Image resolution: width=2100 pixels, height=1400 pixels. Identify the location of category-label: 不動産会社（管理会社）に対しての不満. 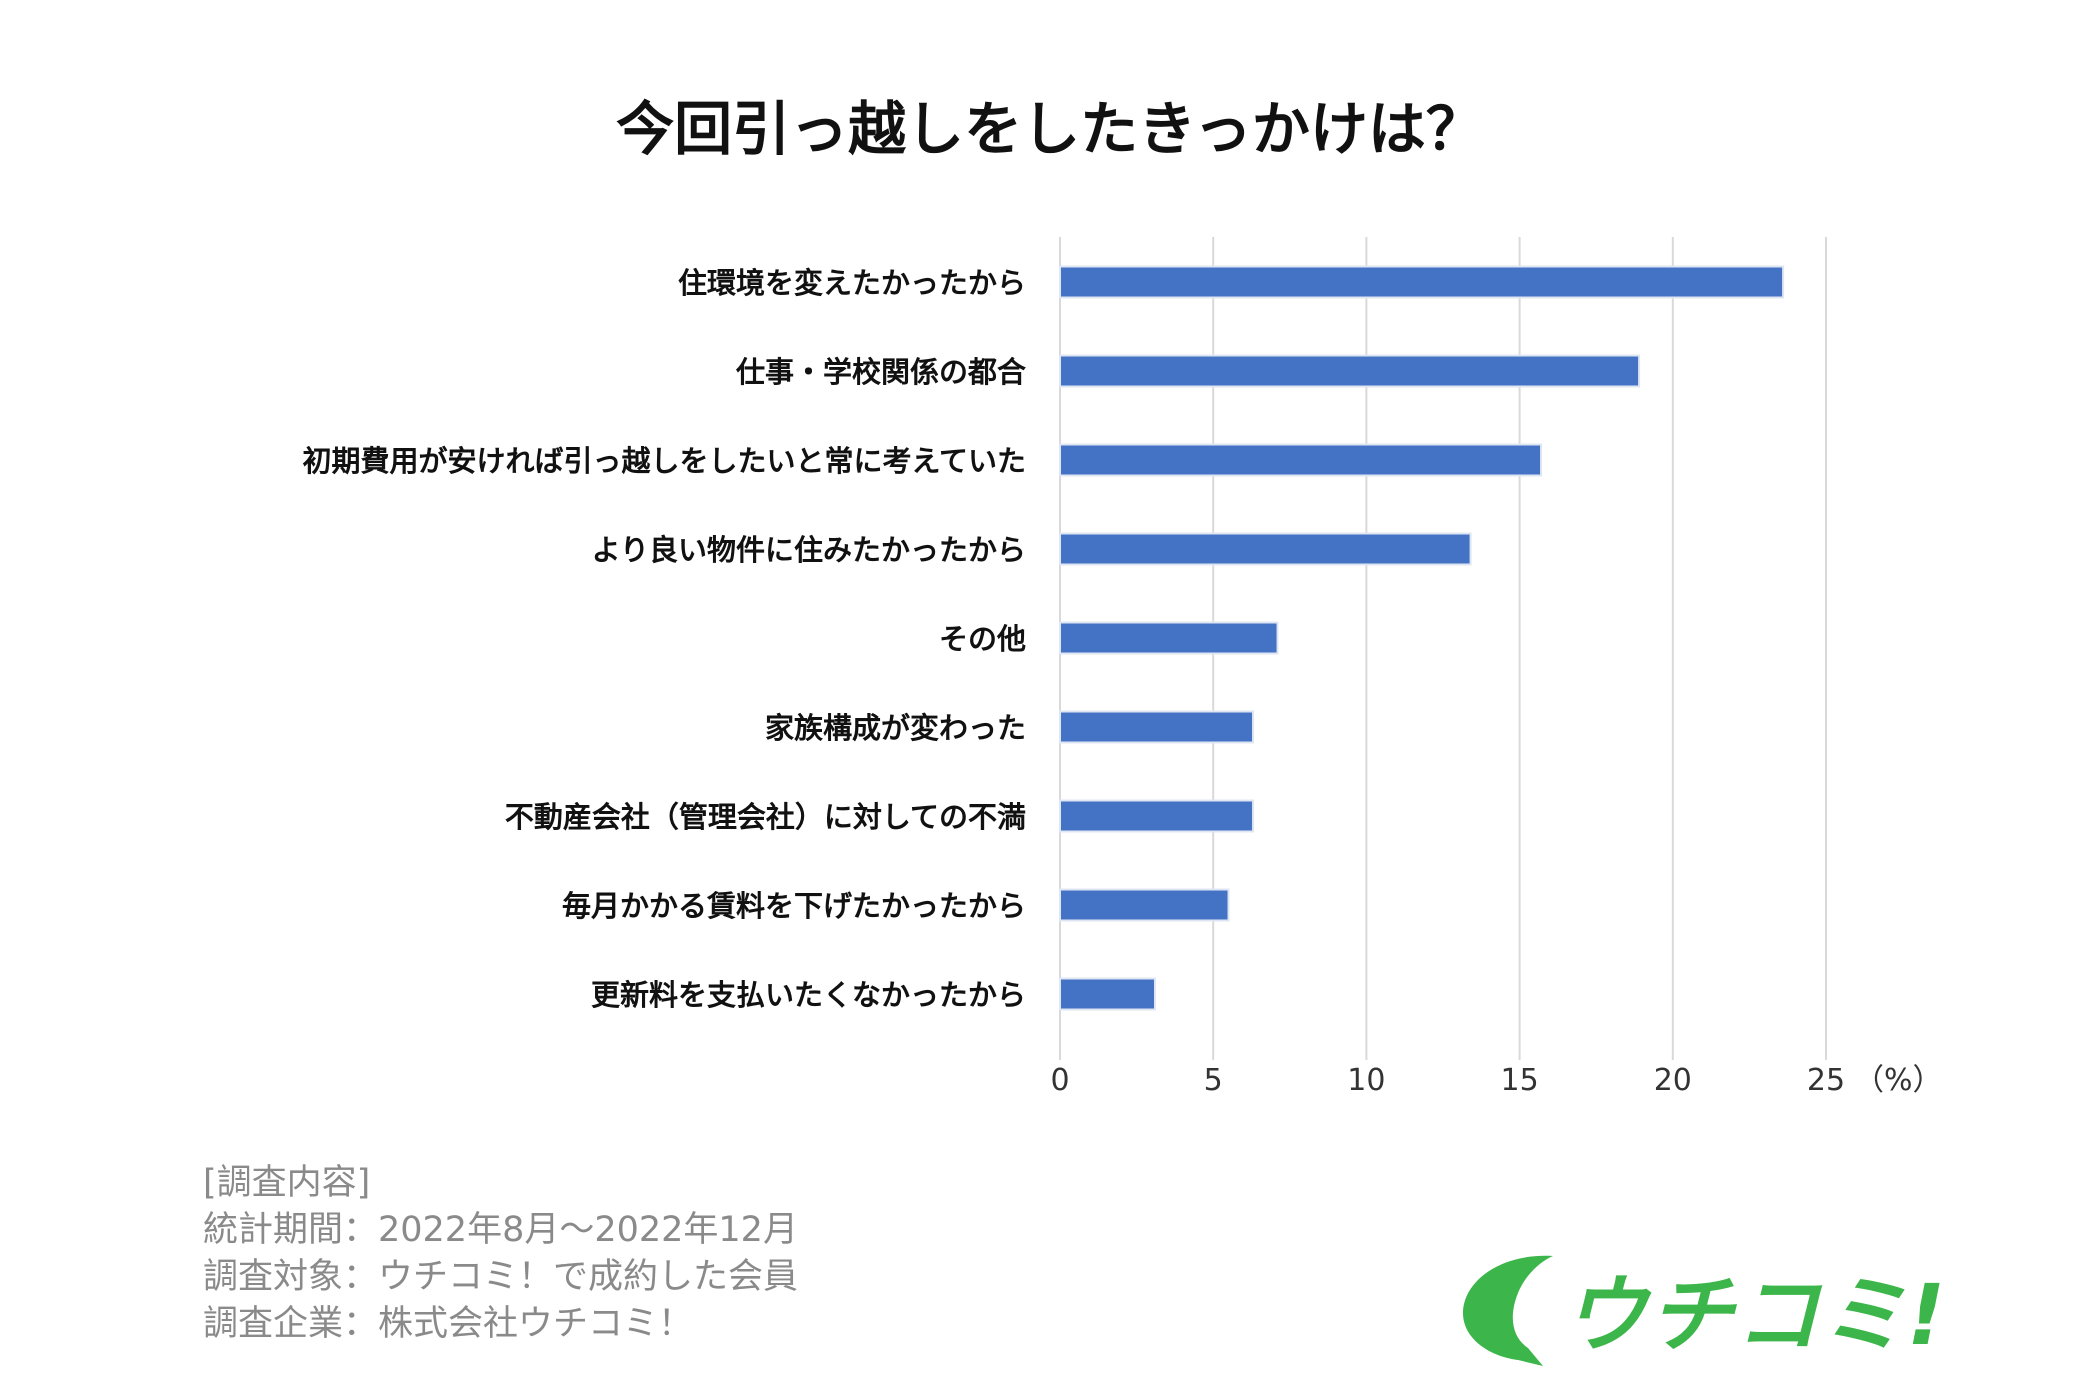
(765, 817).